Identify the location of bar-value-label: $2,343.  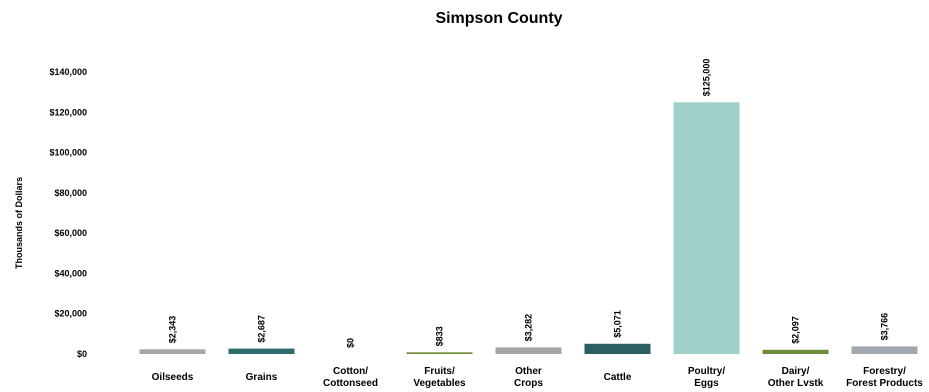
(173, 330).